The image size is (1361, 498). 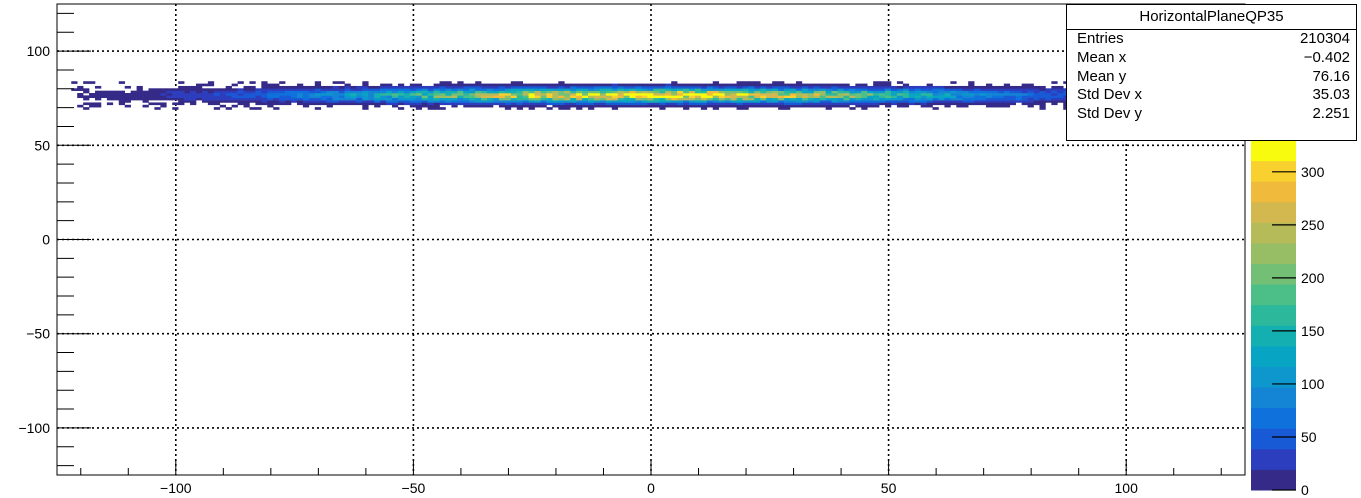 I want to click on color-scale-band, so click(x=1273, y=439).